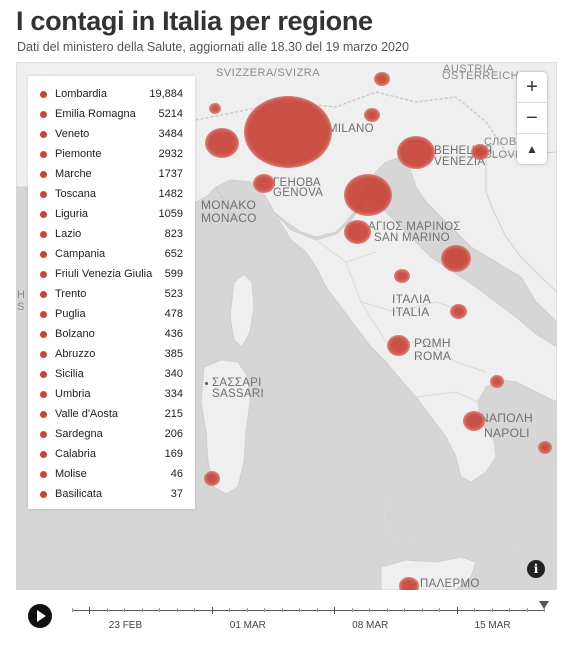 This screenshot has width=571, height=645. I want to click on label-sanmarino-2: SAN MARINO, so click(412, 238).